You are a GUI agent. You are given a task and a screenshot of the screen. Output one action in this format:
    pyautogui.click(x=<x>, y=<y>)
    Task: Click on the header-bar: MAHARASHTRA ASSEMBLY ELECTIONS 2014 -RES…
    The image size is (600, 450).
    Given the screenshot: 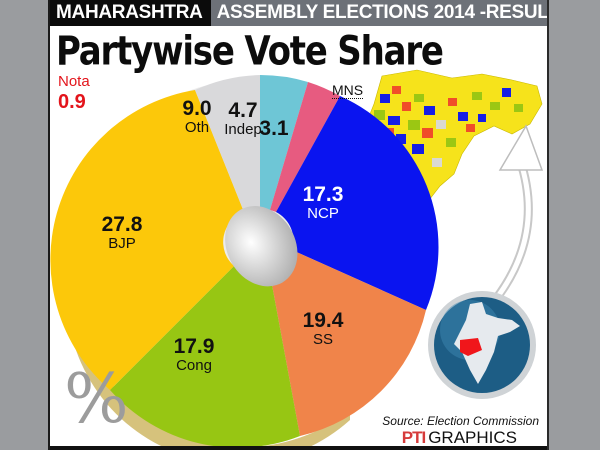 What is the action you would take?
    pyautogui.click(x=298, y=13)
    